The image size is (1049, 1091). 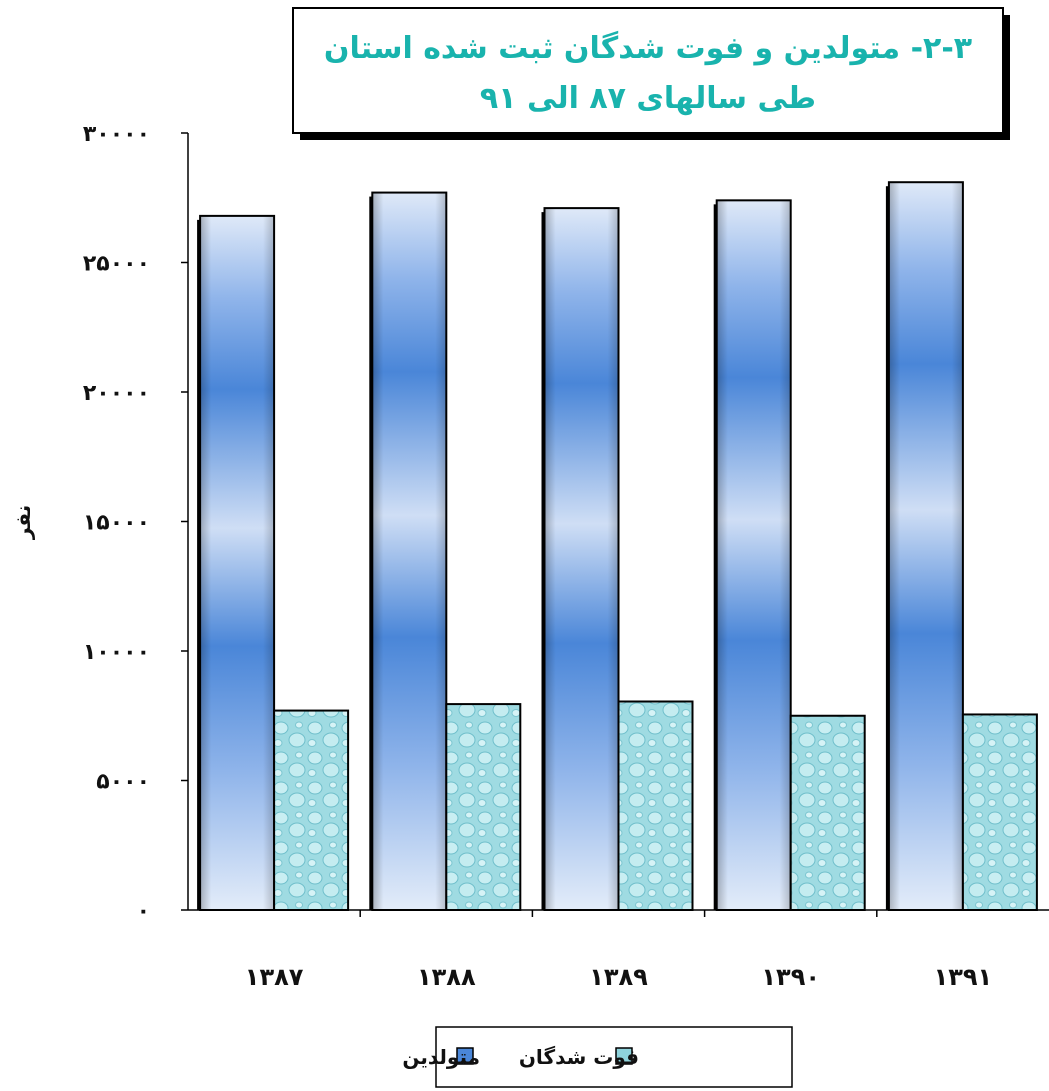 I want to click on legend-swatch-births, so click(x=465, y=1056).